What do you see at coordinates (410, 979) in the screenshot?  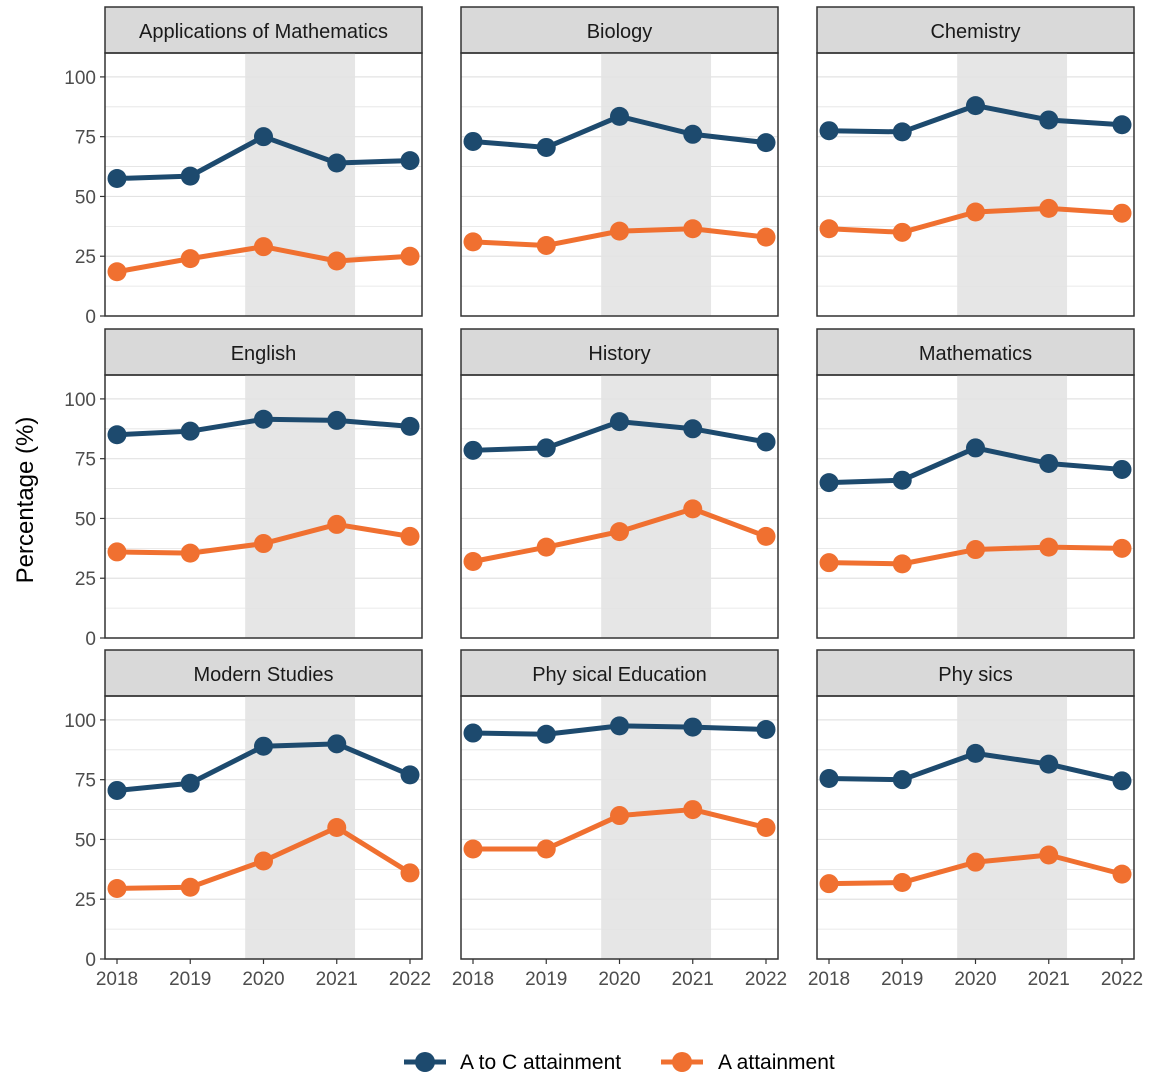 I see `x-tick-label: 2022` at bounding box center [410, 979].